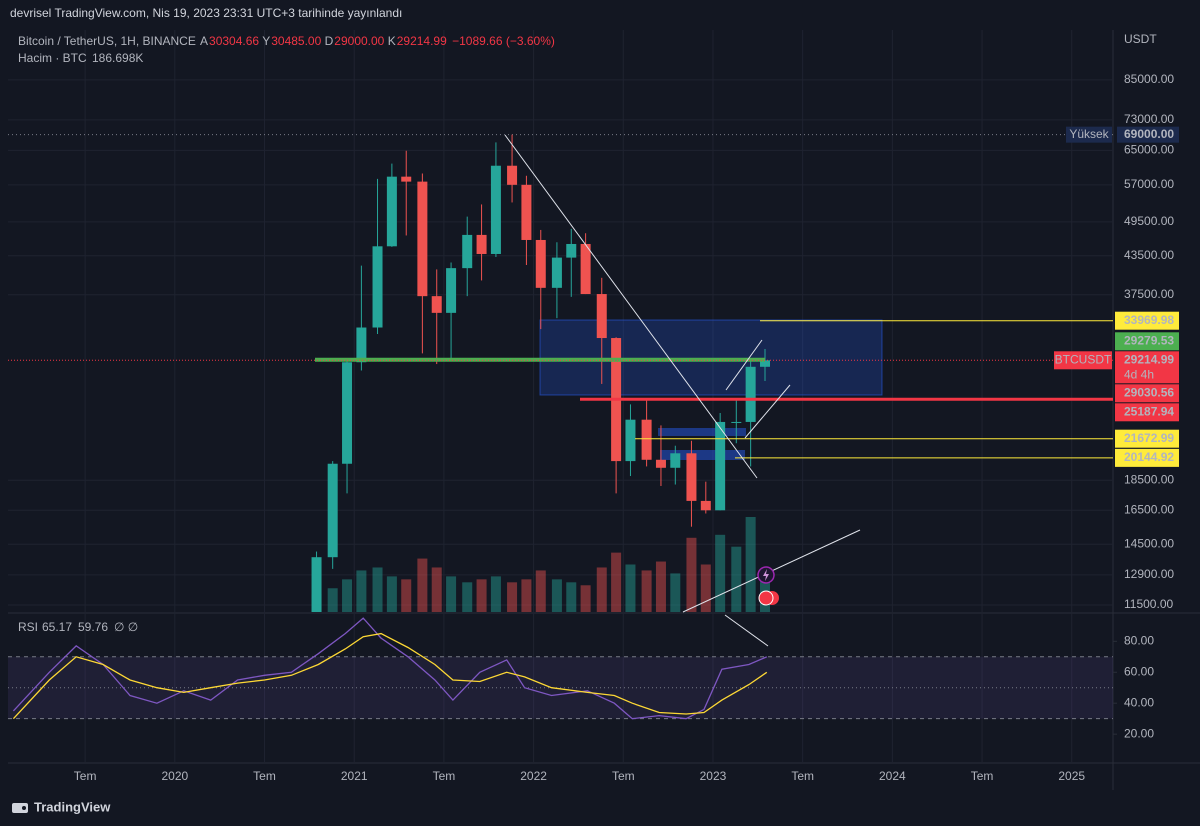 This screenshot has width=1200, height=826. Describe the element at coordinates (1139, 671) in the screenshot. I see `rsi-tick-label: 60.00` at that location.